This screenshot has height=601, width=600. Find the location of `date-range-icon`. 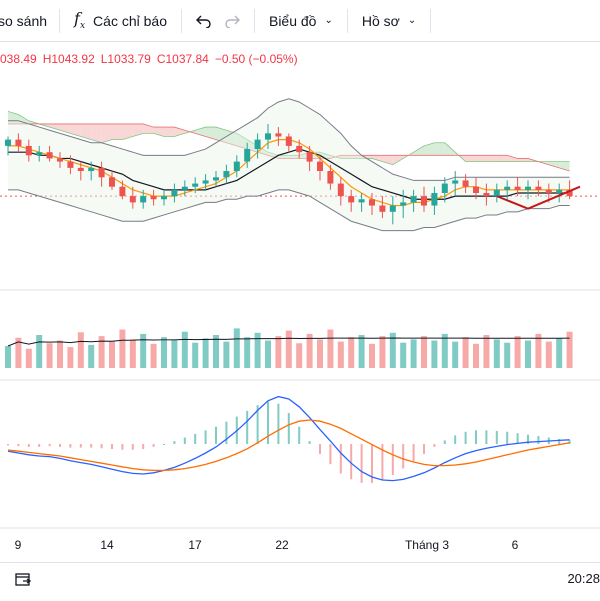

date-range-icon is located at coordinates (23, 580).